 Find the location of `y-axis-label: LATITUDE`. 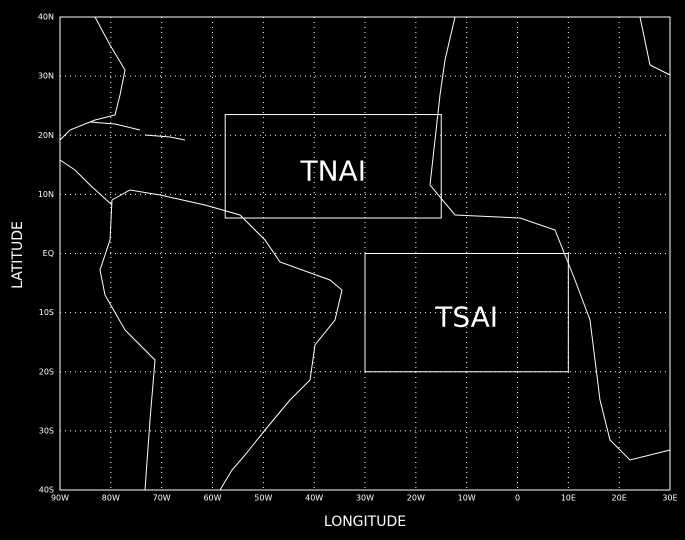

y-axis-label: LATITUDE is located at coordinates (18, 255).